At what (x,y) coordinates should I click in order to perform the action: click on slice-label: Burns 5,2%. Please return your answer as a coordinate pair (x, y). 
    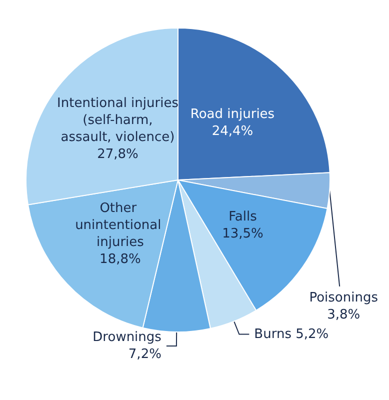
    Looking at the image, I should click on (291, 334).